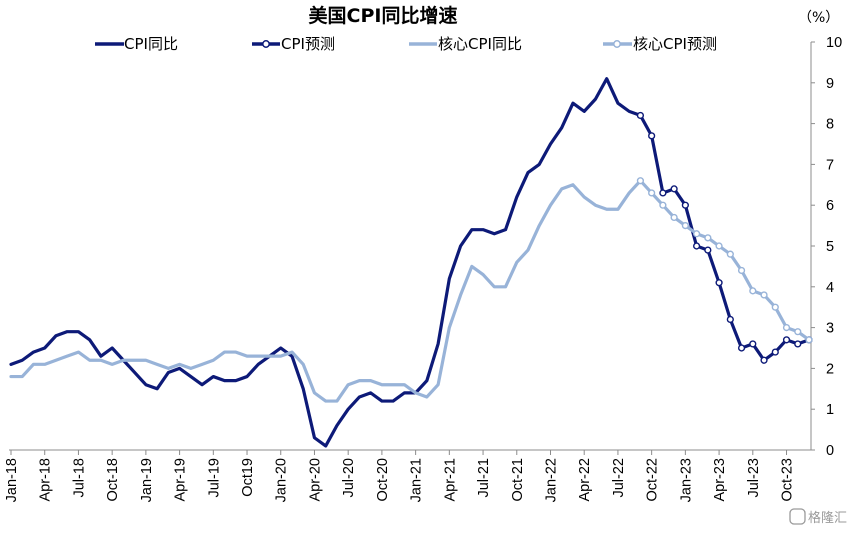  I want to click on legend-item-core-cpi-forecast: 核心CPI预测, so click(660, 44).